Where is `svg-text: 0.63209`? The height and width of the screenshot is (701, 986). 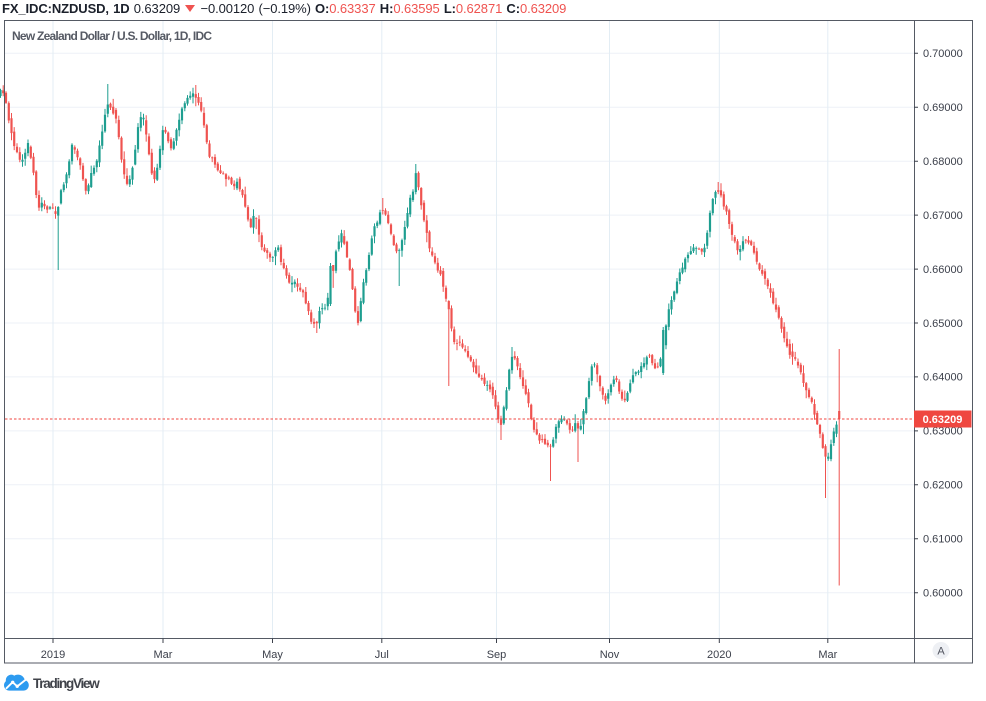
svg-text: 0.63209 is located at coordinates (943, 420).